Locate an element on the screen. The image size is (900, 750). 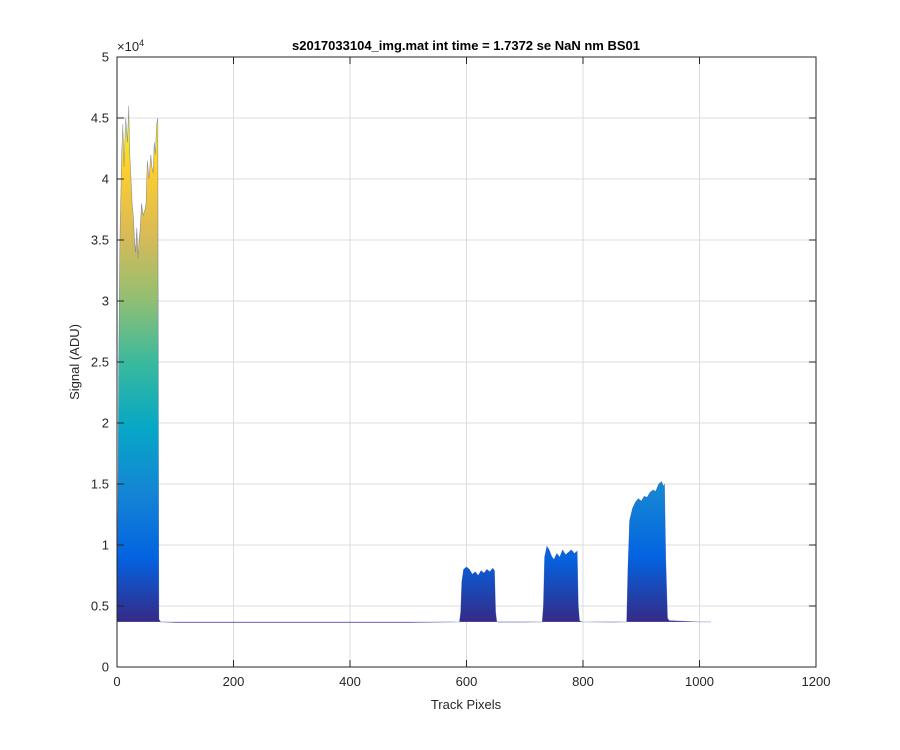
y-tick-label-10: 5 is located at coordinates (105, 57).